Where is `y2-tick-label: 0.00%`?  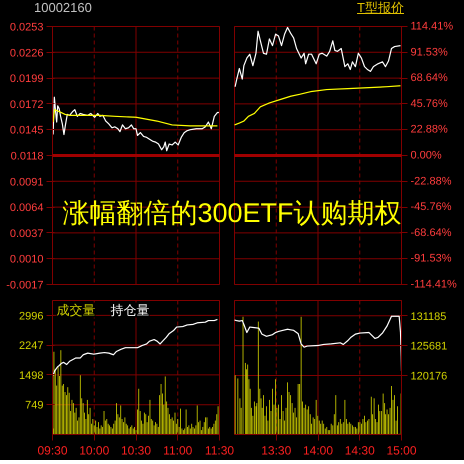 y2-tick-label: 0.00% is located at coordinates (426, 156).